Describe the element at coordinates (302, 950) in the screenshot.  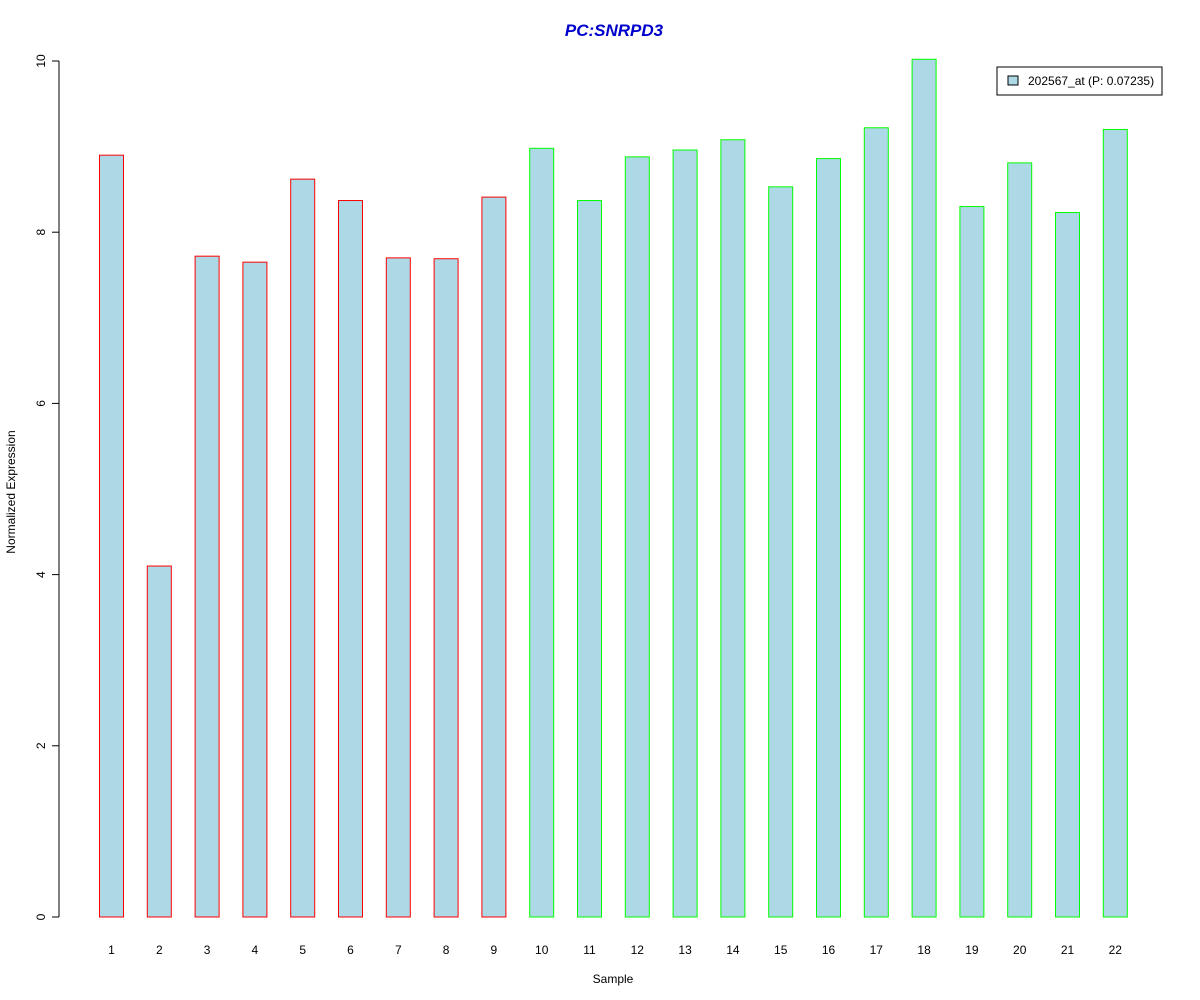
I see `x-tick-label: 5` at that location.